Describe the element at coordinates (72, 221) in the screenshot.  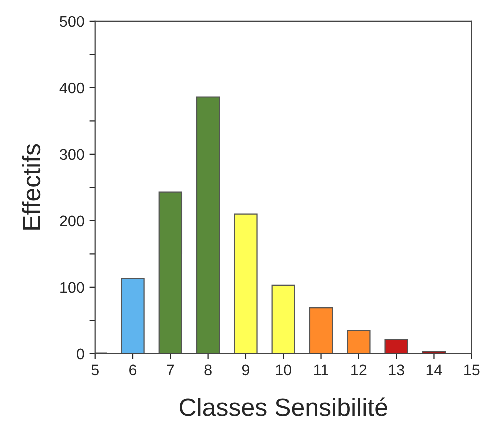
I see `y-tick-label: 200` at that location.